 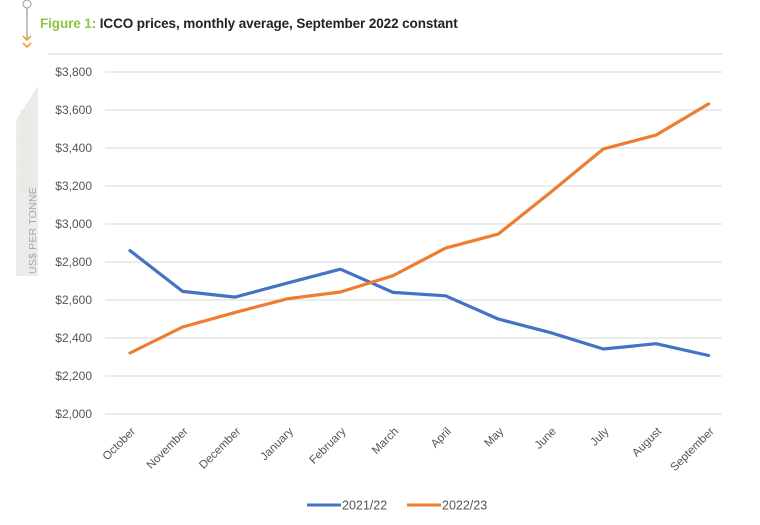 What do you see at coordinates (385, 441) in the screenshot?
I see `x-tick-label: March` at bounding box center [385, 441].